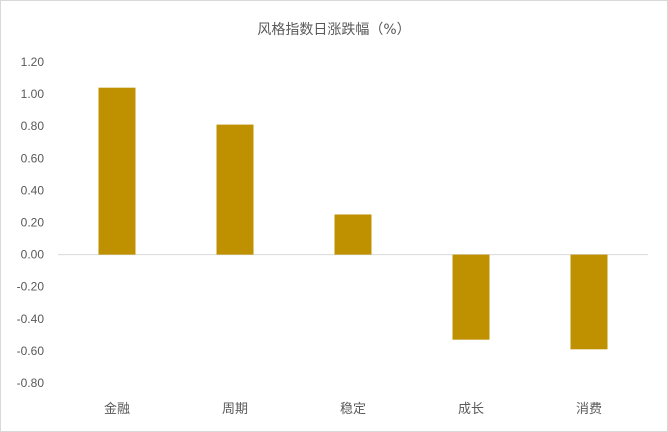 This screenshot has width=668, height=432. What do you see at coordinates (31, 319) in the screenshot?
I see `y-tick-label: -0.40` at bounding box center [31, 319].